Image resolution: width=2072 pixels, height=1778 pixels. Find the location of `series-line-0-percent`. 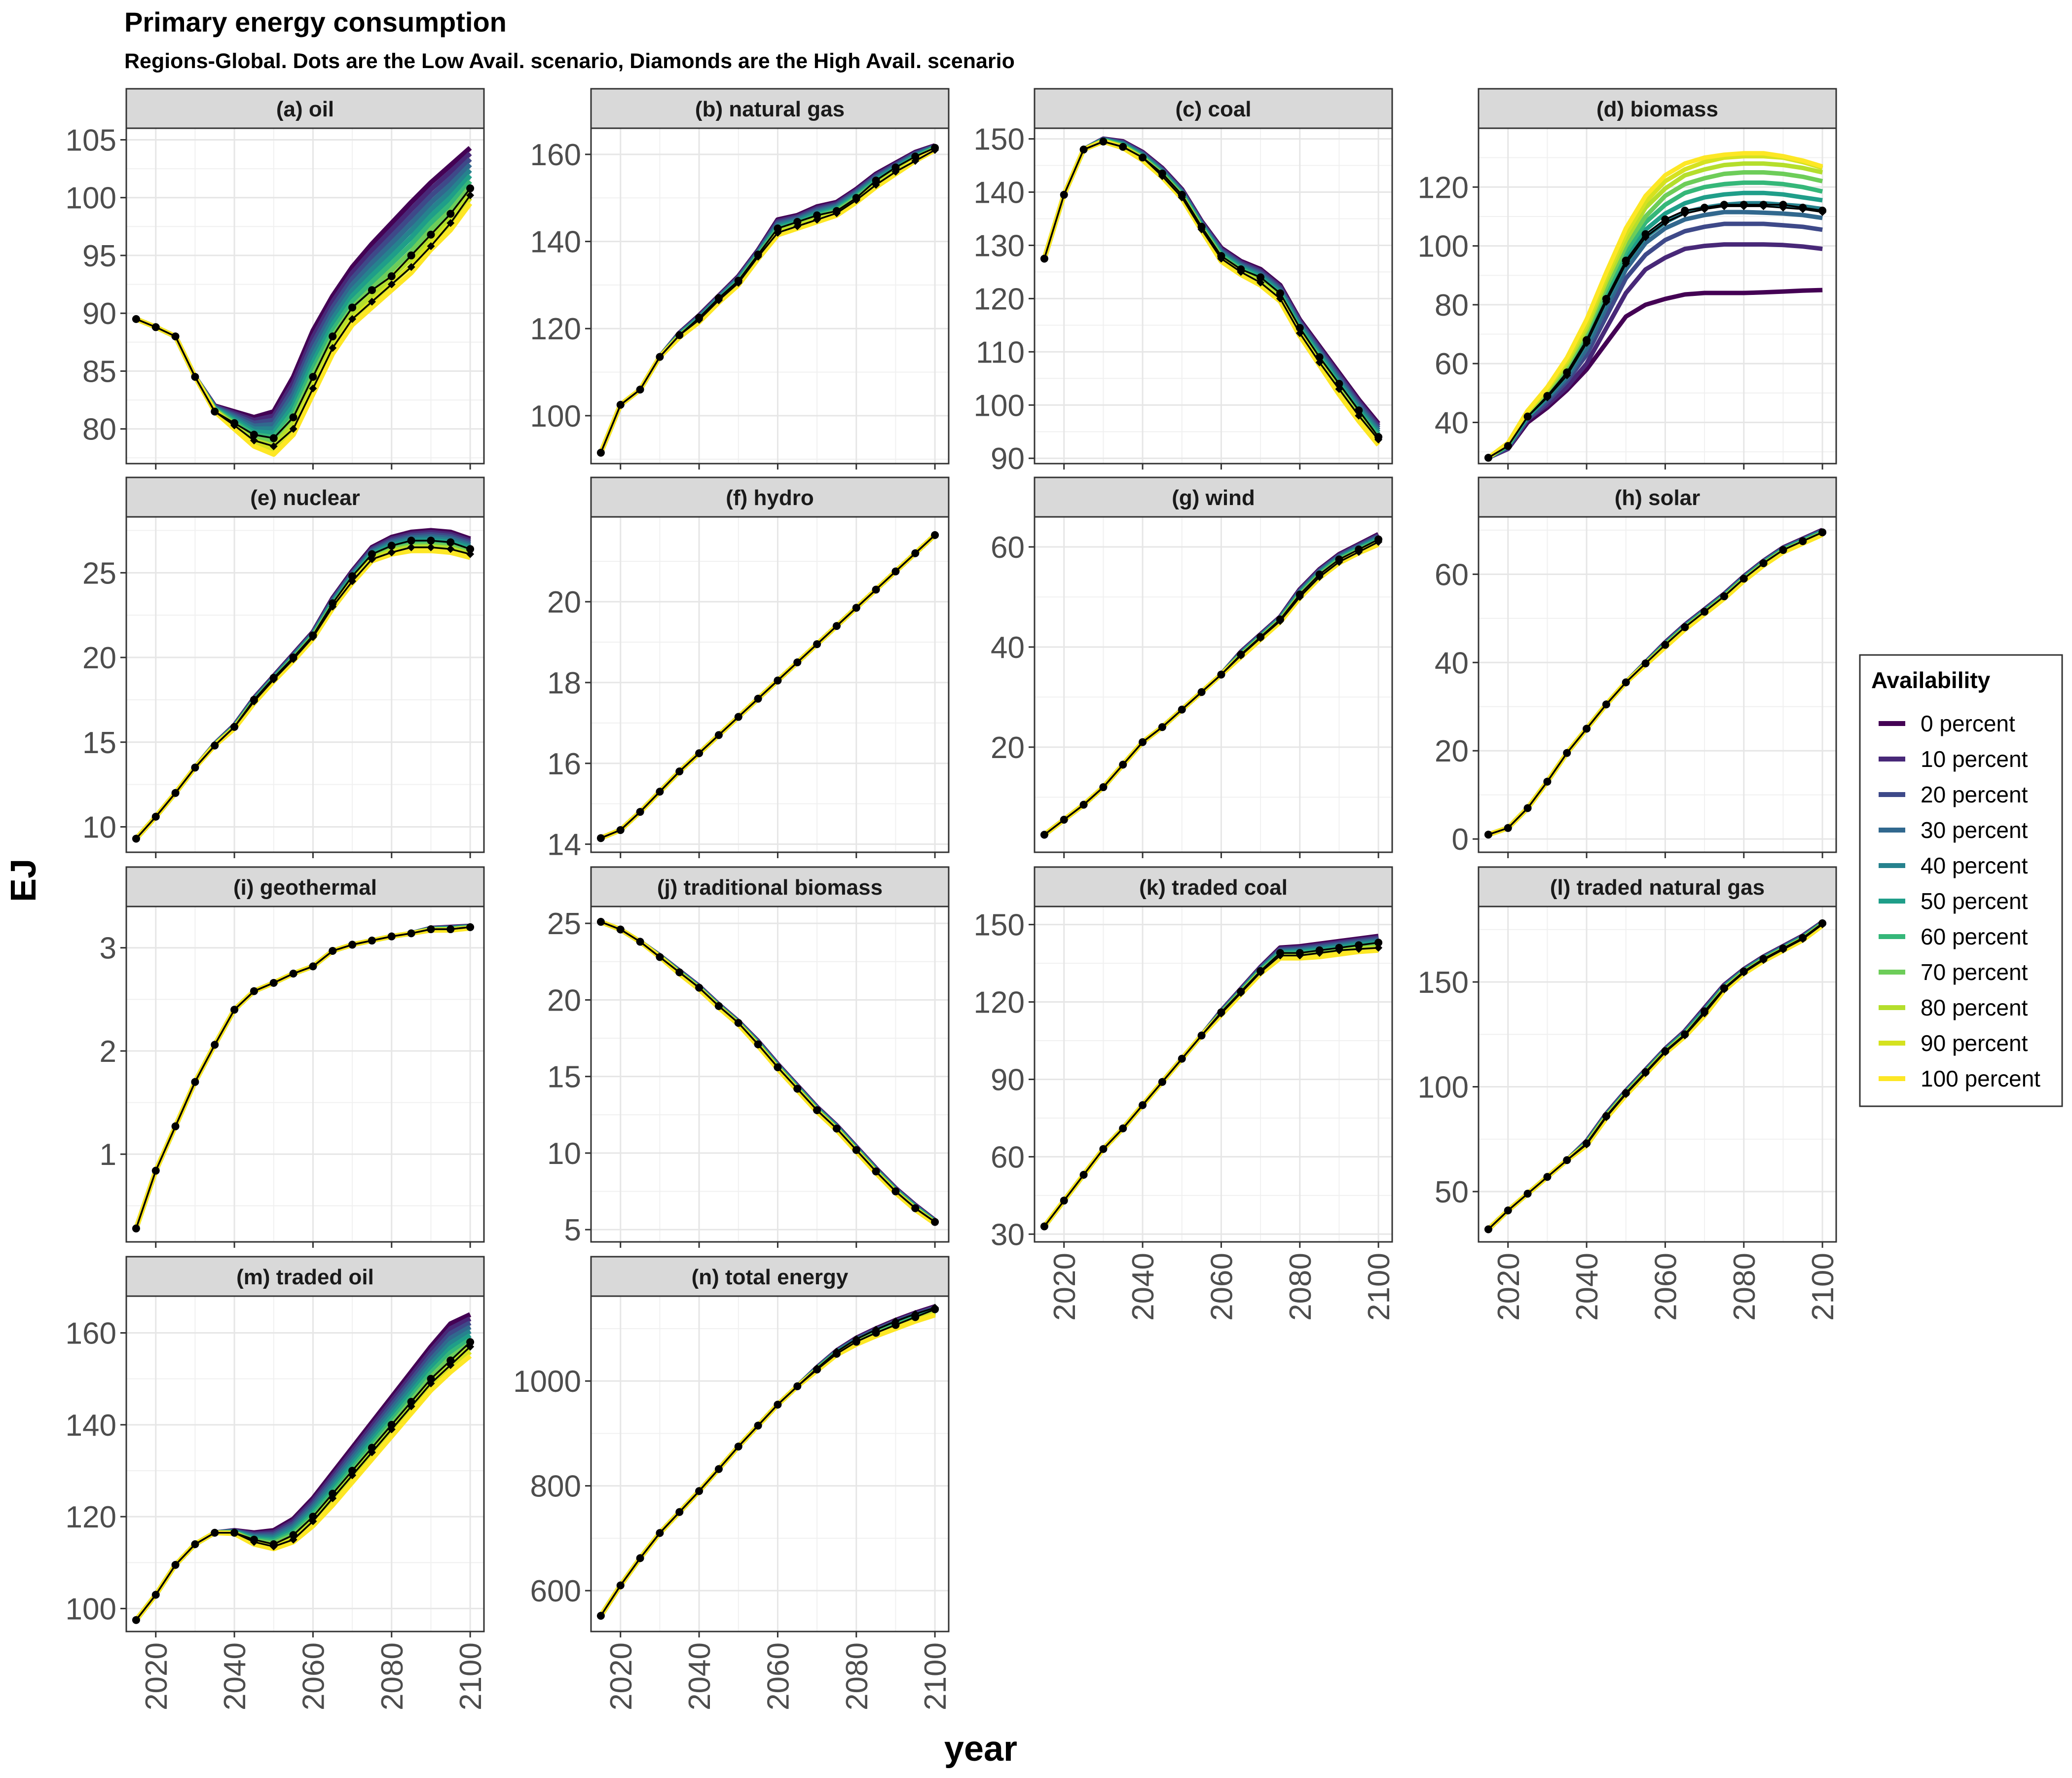

series-line-0-percent is located at coordinates (1655, 374).